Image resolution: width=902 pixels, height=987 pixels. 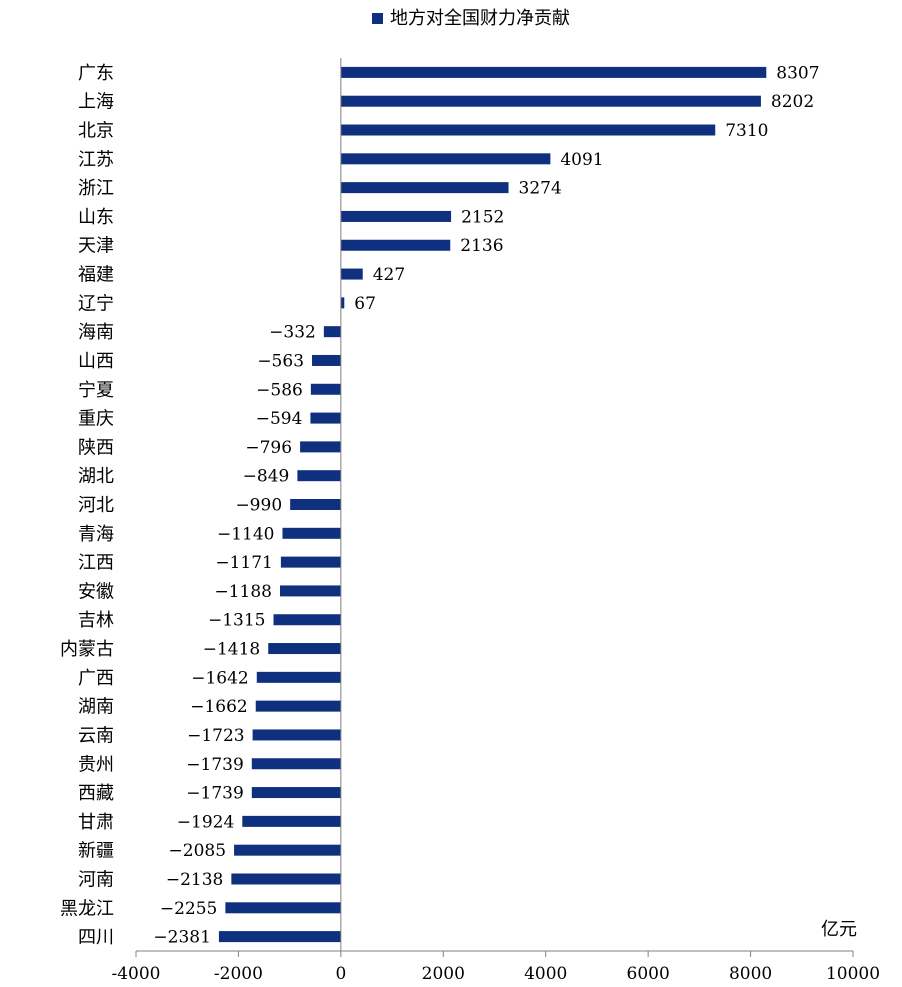 What do you see at coordinates (310, 562) in the screenshot?
I see `bar-江西` at bounding box center [310, 562].